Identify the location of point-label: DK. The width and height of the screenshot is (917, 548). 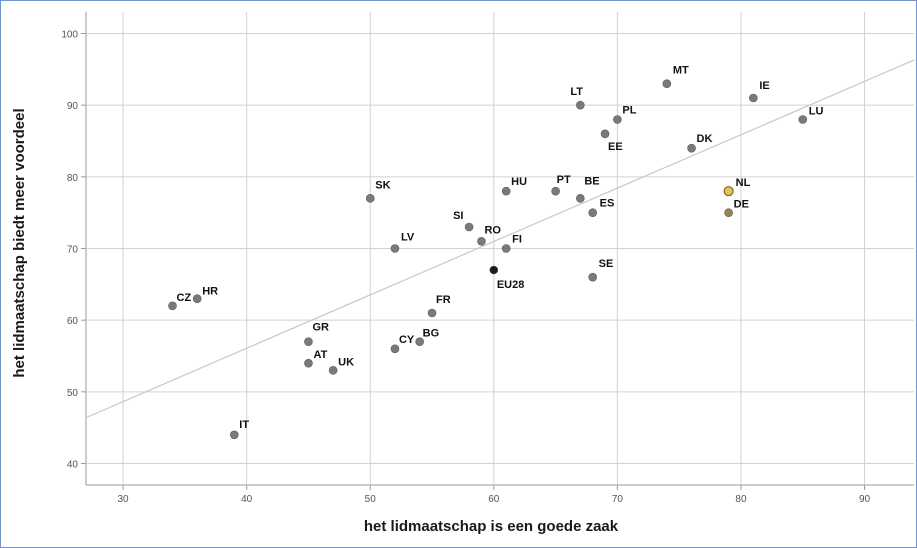
(705, 139).